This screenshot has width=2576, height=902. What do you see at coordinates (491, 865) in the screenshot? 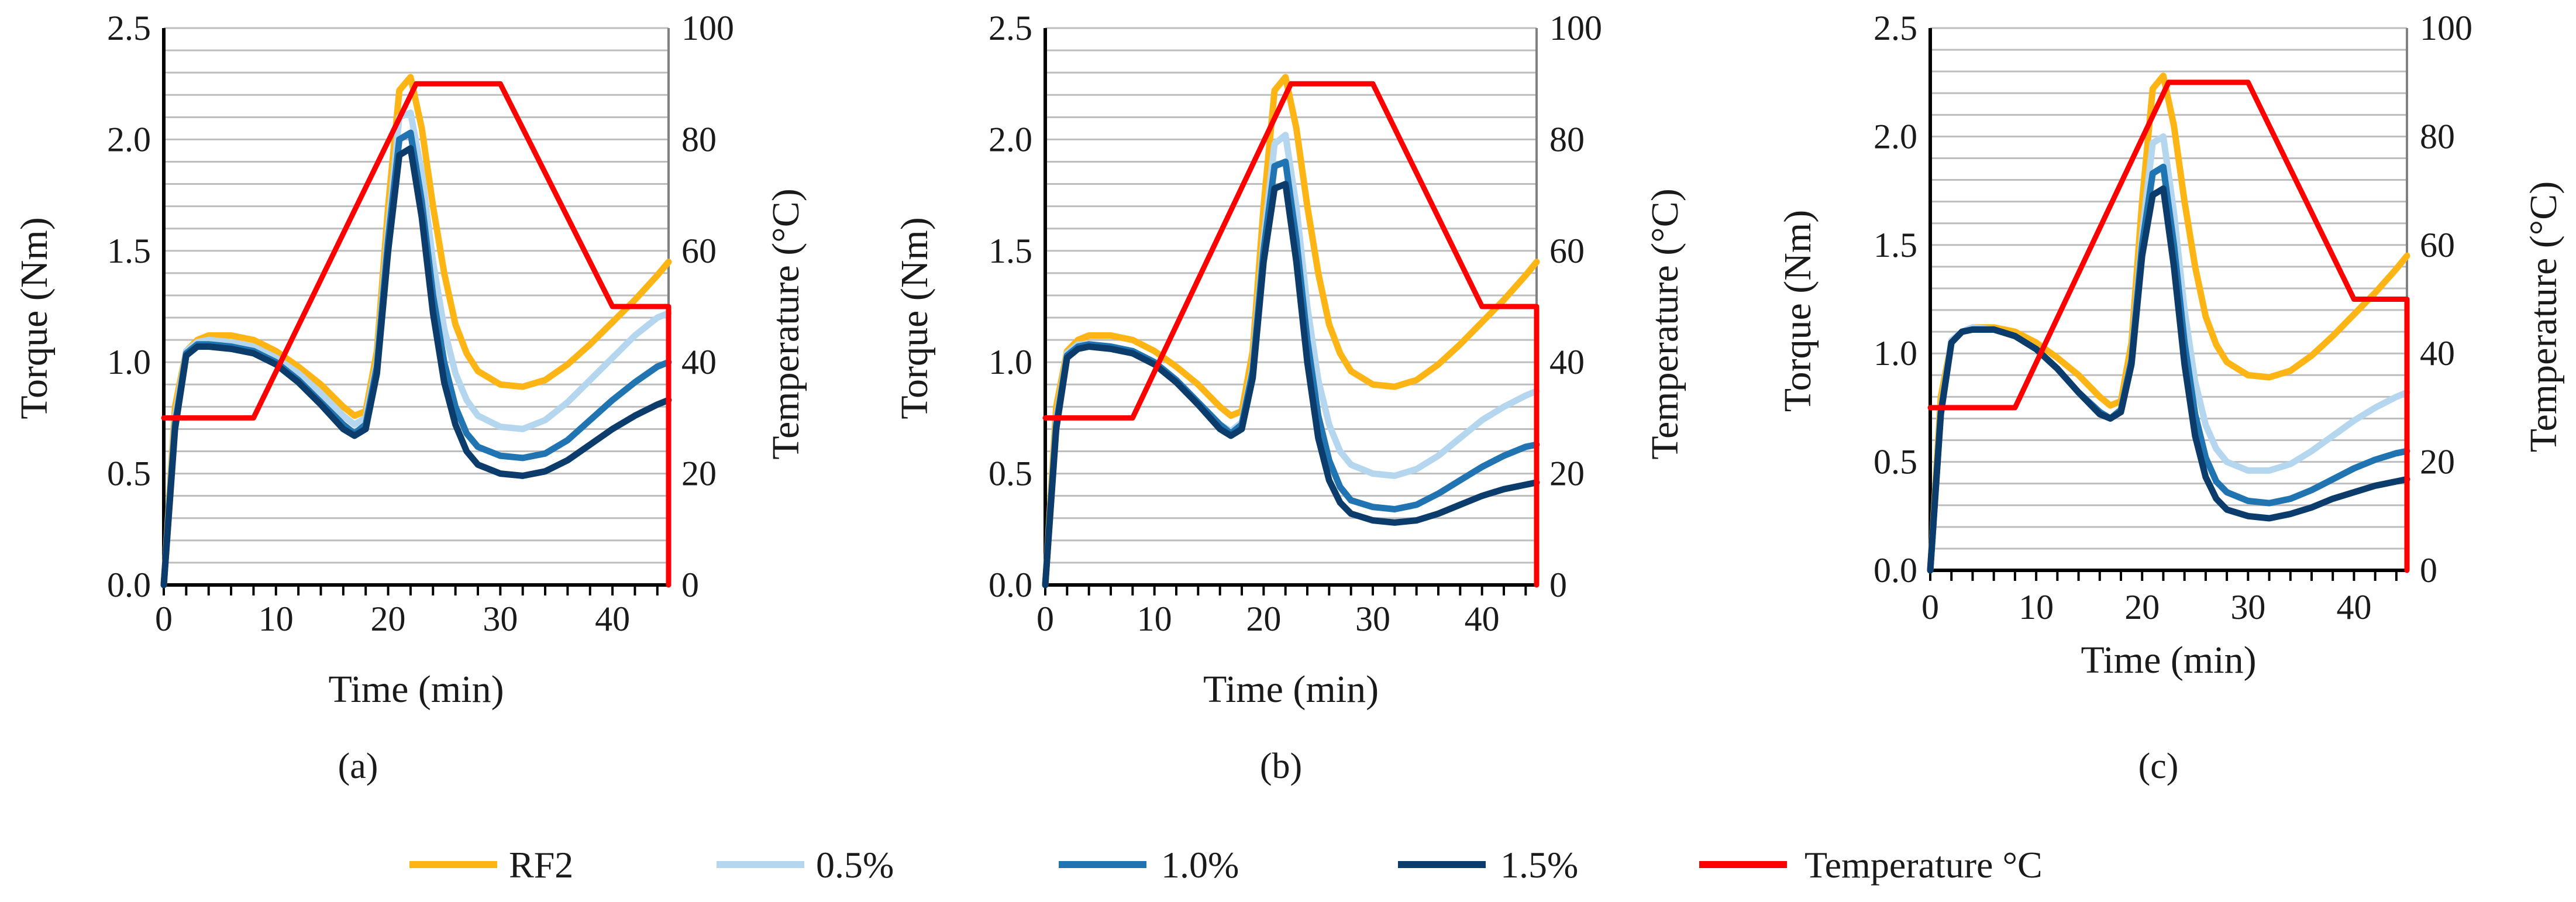
I see `legend-item: RF2` at bounding box center [491, 865].